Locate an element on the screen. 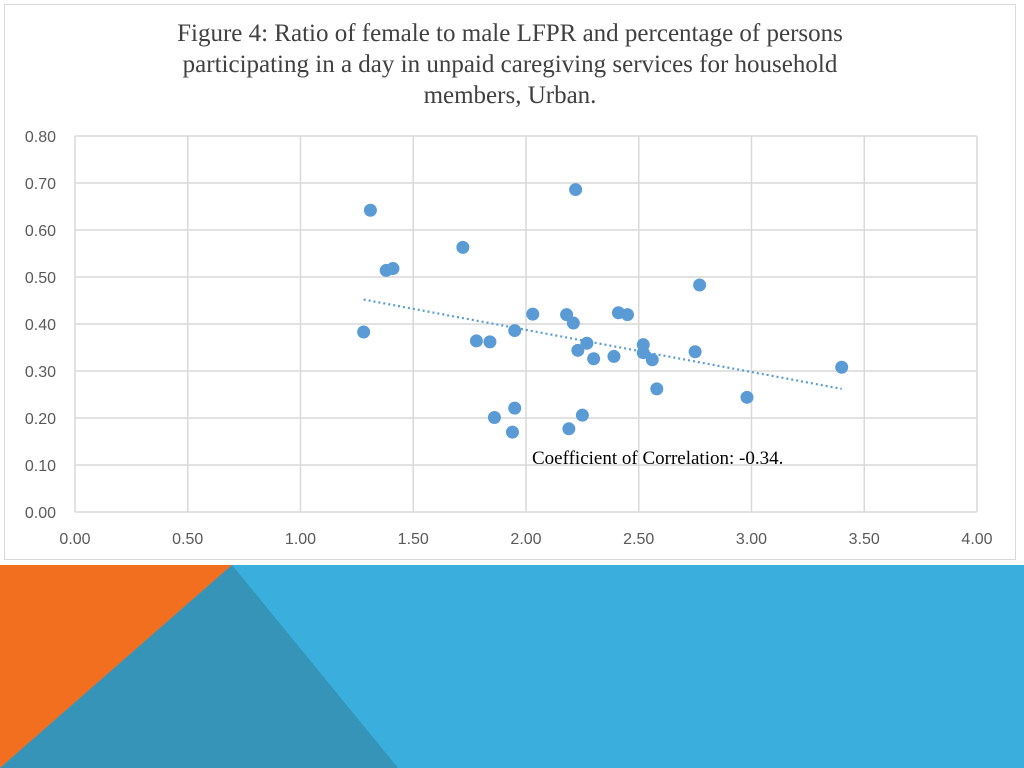 The width and height of the screenshot is (1024, 768). chart-title-line-3: members, Urban. is located at coordinates (510, 95).